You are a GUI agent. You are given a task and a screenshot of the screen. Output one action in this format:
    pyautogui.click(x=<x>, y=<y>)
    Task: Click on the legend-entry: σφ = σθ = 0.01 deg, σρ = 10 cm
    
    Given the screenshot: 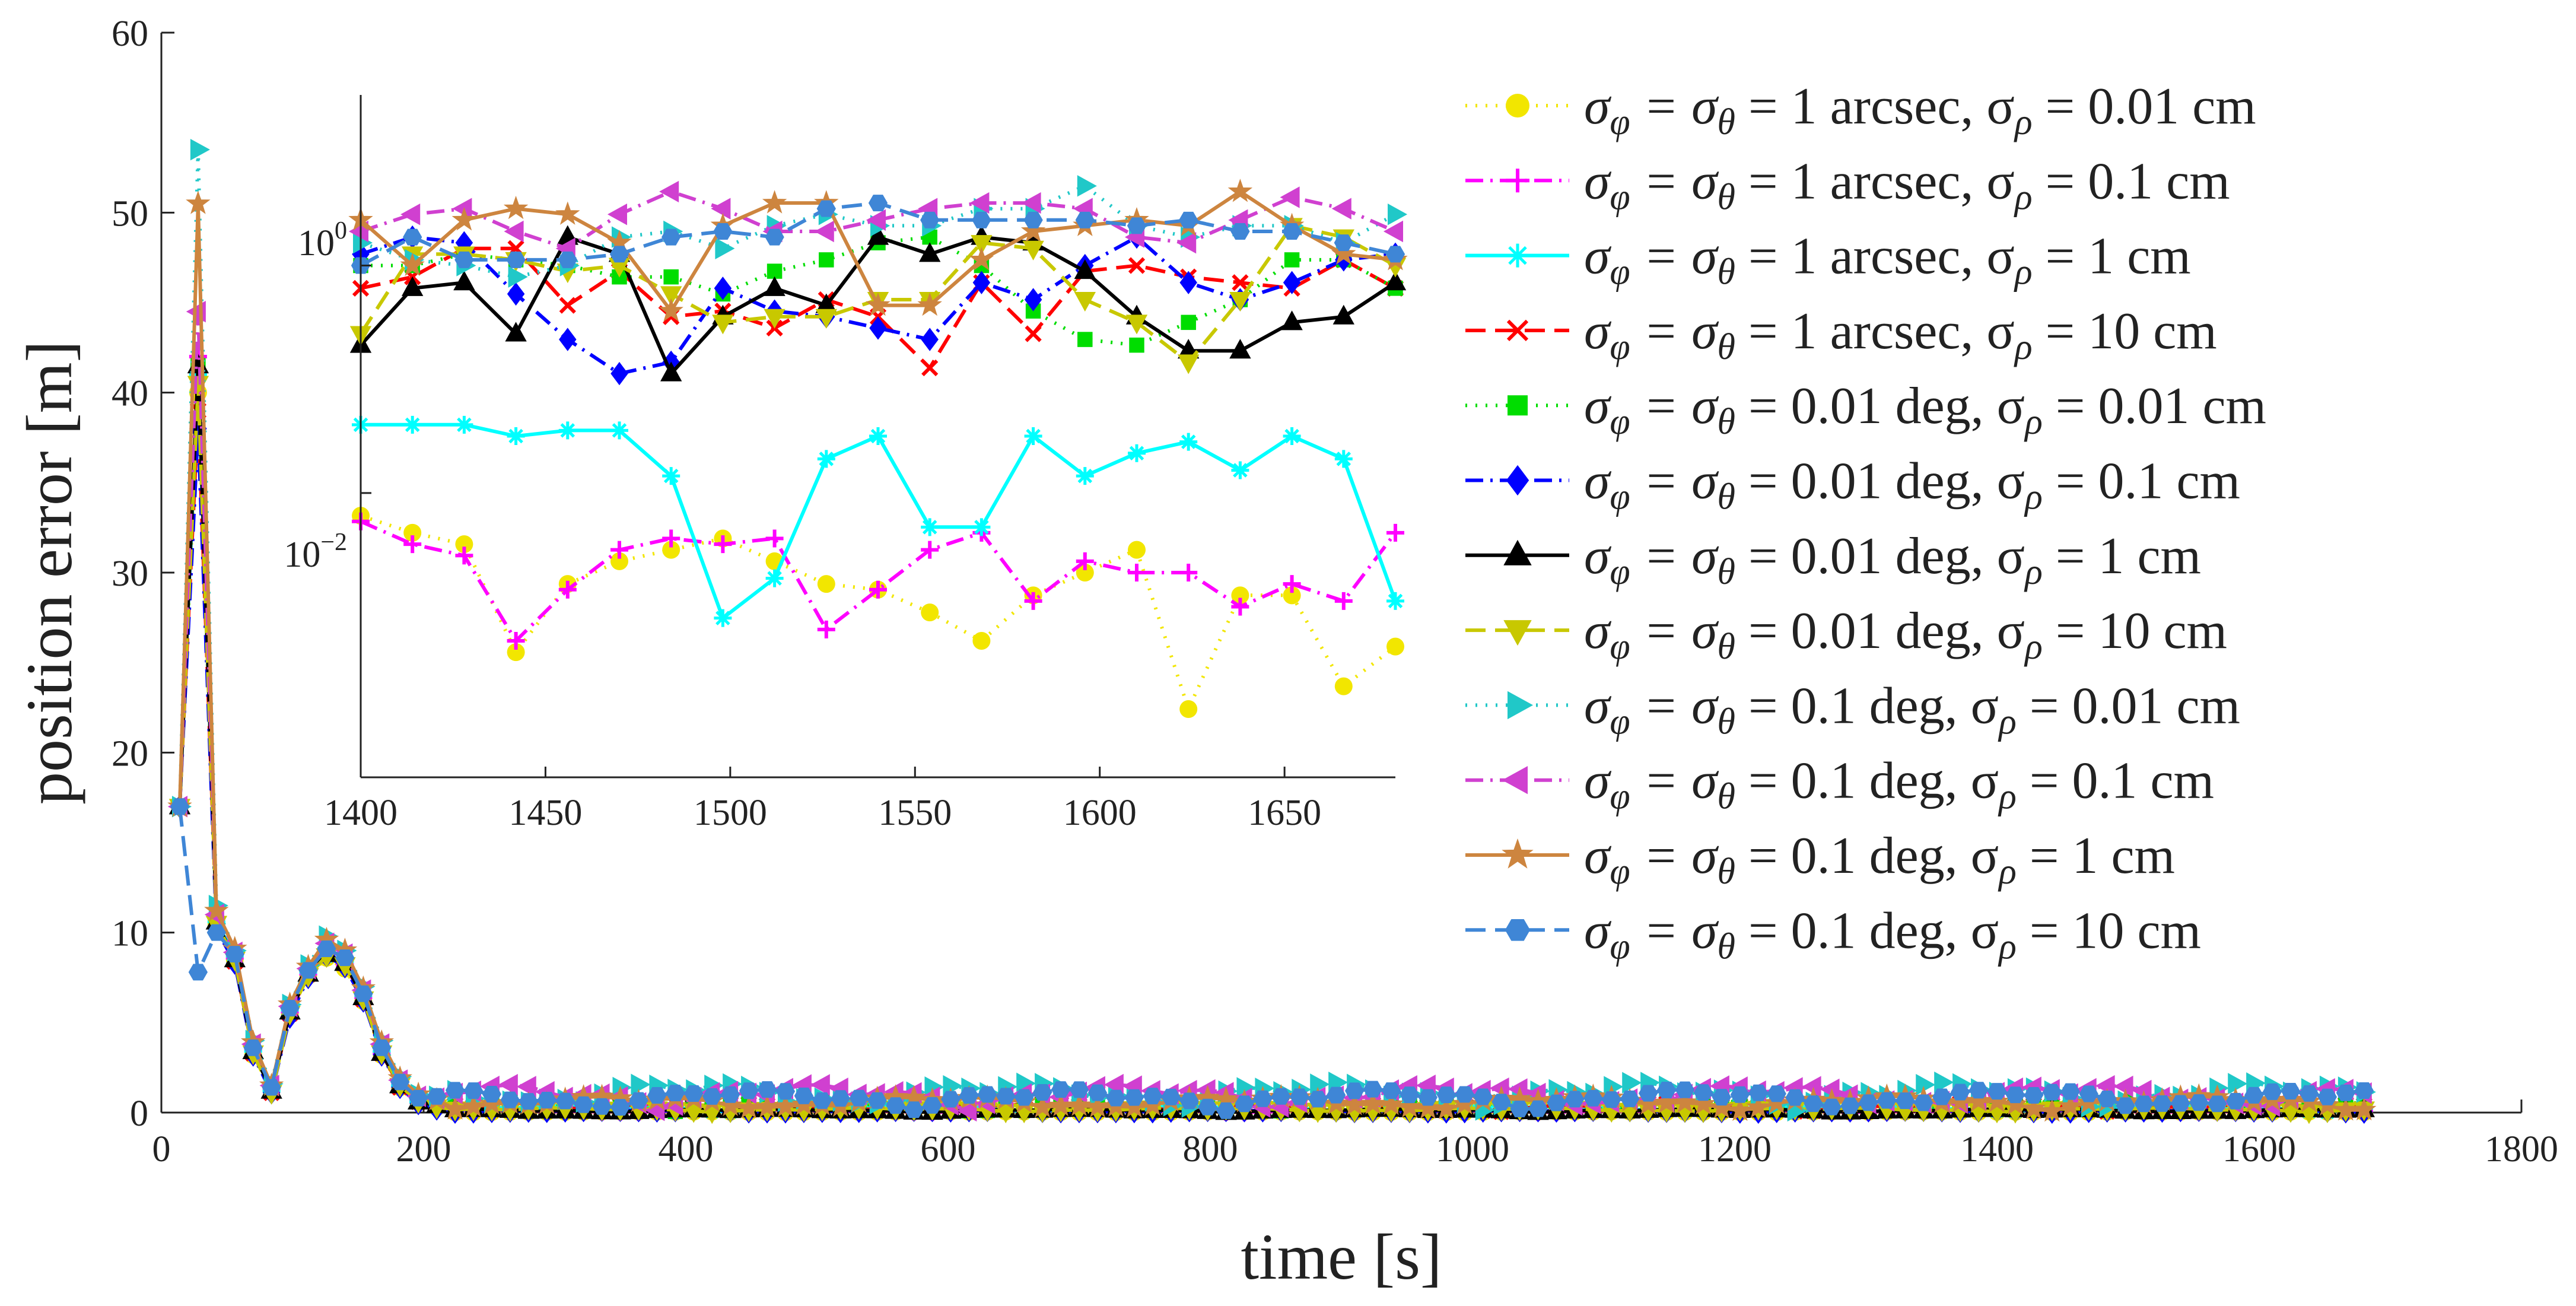 What is the action you would take?
    pyautogui.click(x=1846, y=634)
    